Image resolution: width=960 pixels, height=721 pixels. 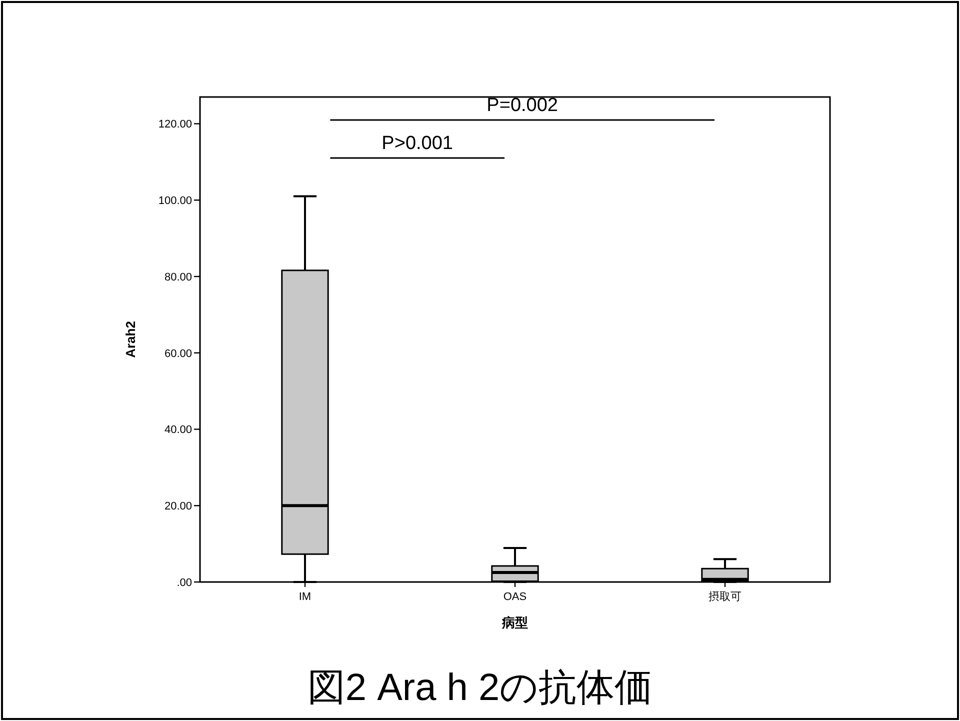 What do you see at coordinates (178, 506) in the screenshot?
I see `y-tick-label: 20.00` at bounding box center [178, 506].